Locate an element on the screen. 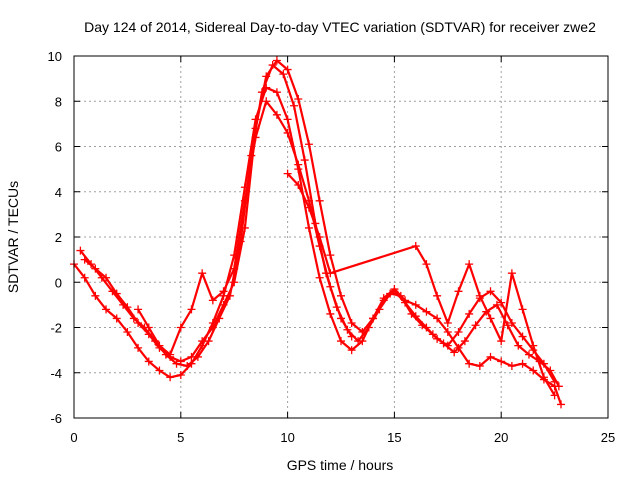 This screenshot has width=640, height=480. x-tick-label: 5 is located at coordinates (180, 437).